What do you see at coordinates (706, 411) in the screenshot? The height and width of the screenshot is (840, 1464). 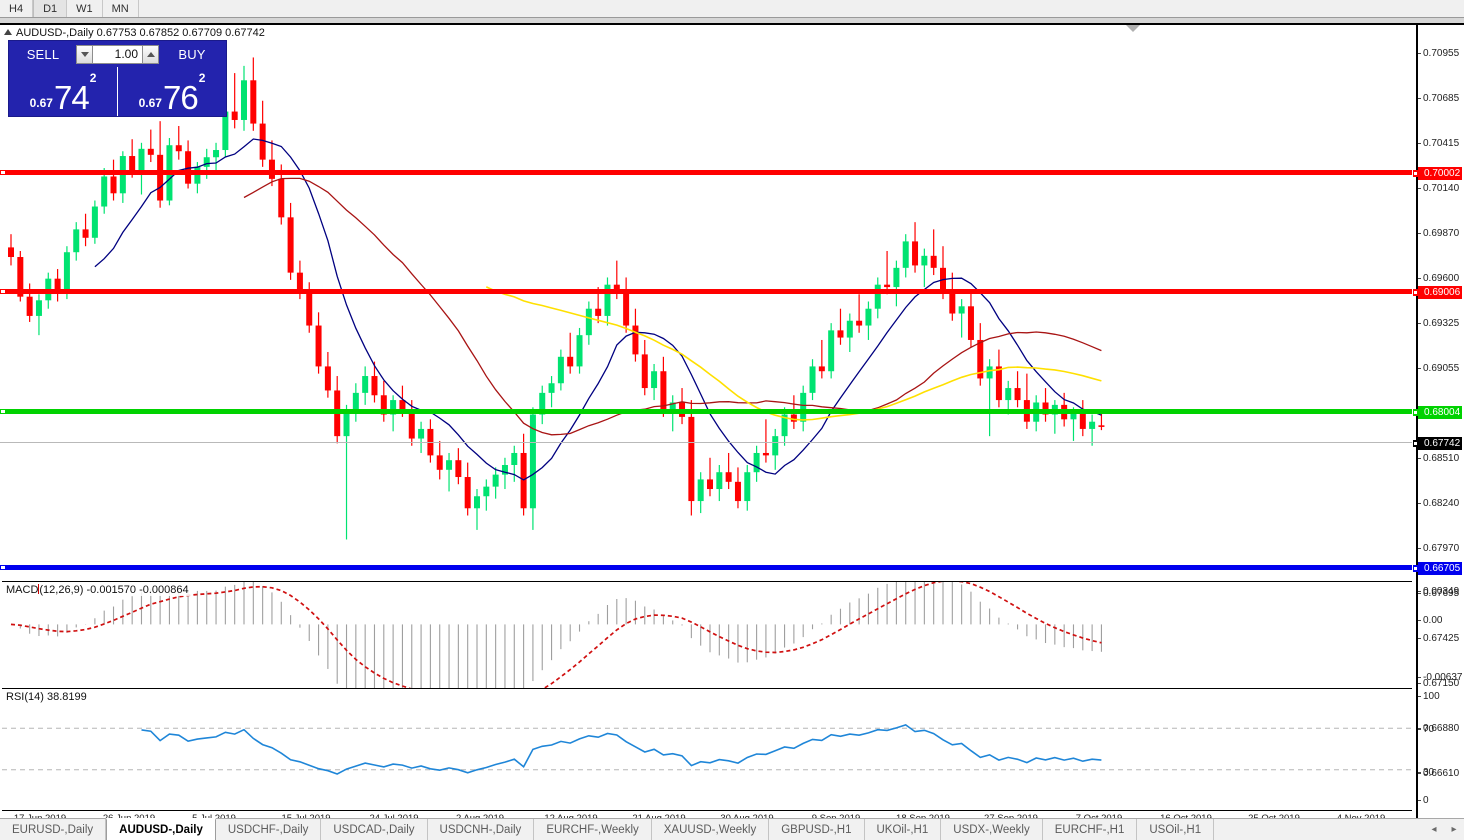 I see `support-green-line` at bounding box center [706, 411].